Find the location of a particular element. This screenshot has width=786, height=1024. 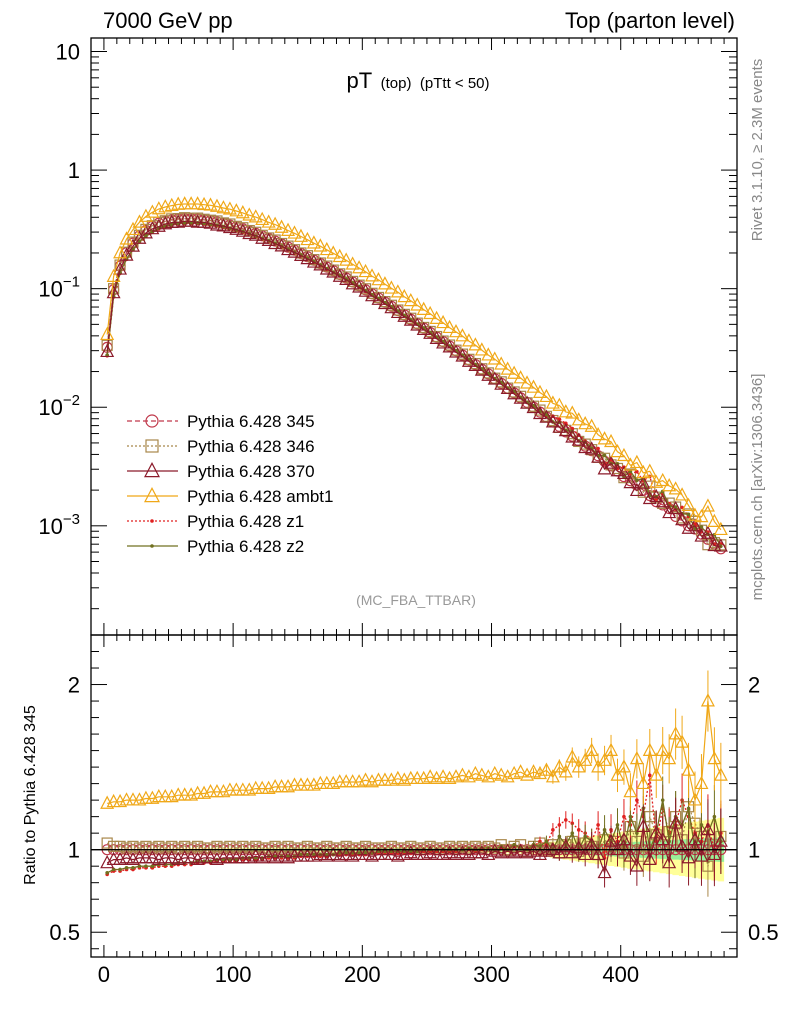

legend-label: Pythia 6.428 z2 is located at coordinates (245, 546).